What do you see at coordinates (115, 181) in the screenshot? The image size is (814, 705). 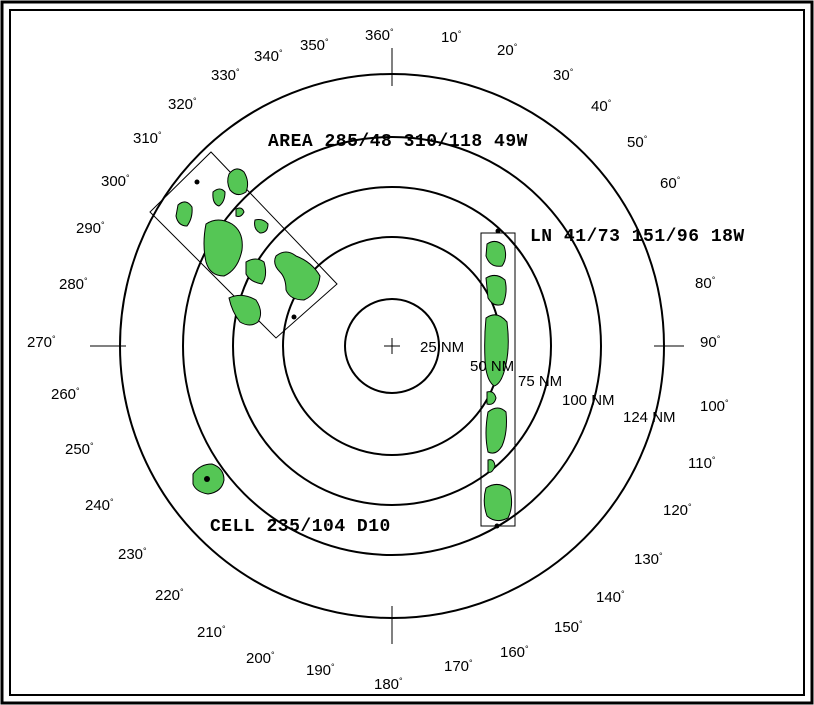 I see `bearing-label: 300°` at bounding box center [115, 181].